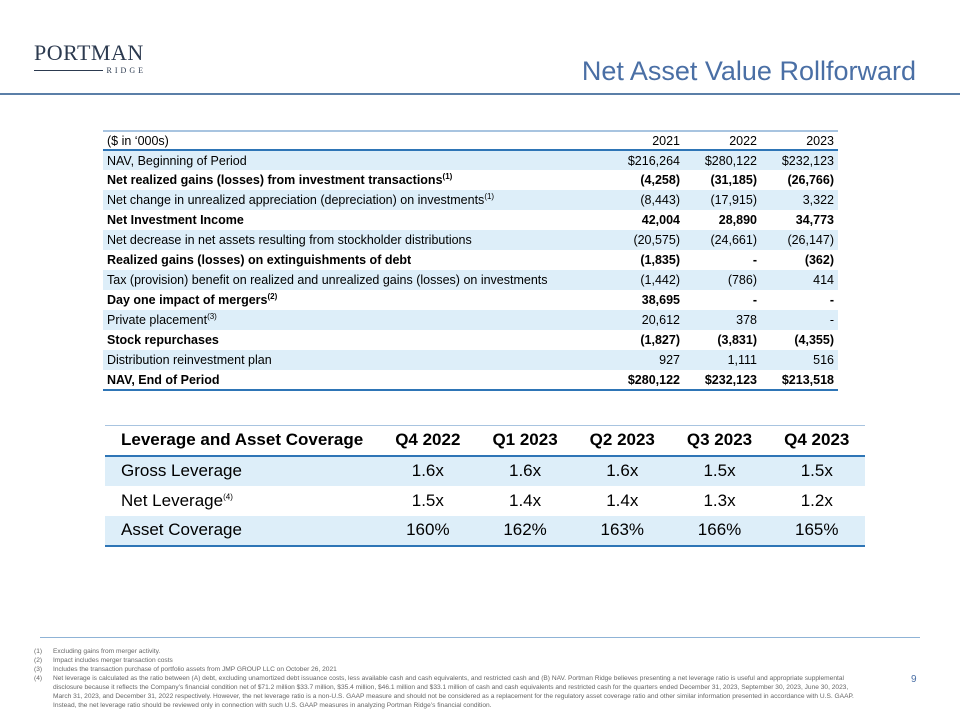 The image size is (960, 720). I want to click on table-cell: (17,915), so click(722, 200).